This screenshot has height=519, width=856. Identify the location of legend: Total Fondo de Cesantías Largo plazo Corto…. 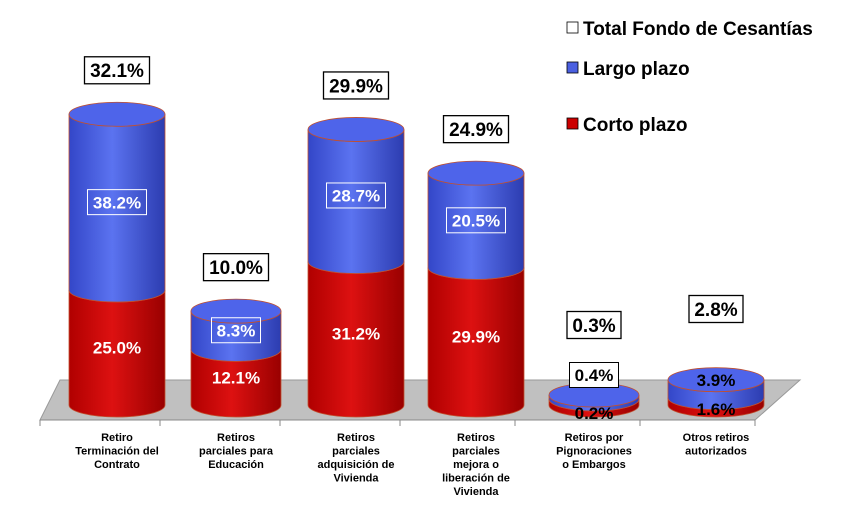
(689, 77).